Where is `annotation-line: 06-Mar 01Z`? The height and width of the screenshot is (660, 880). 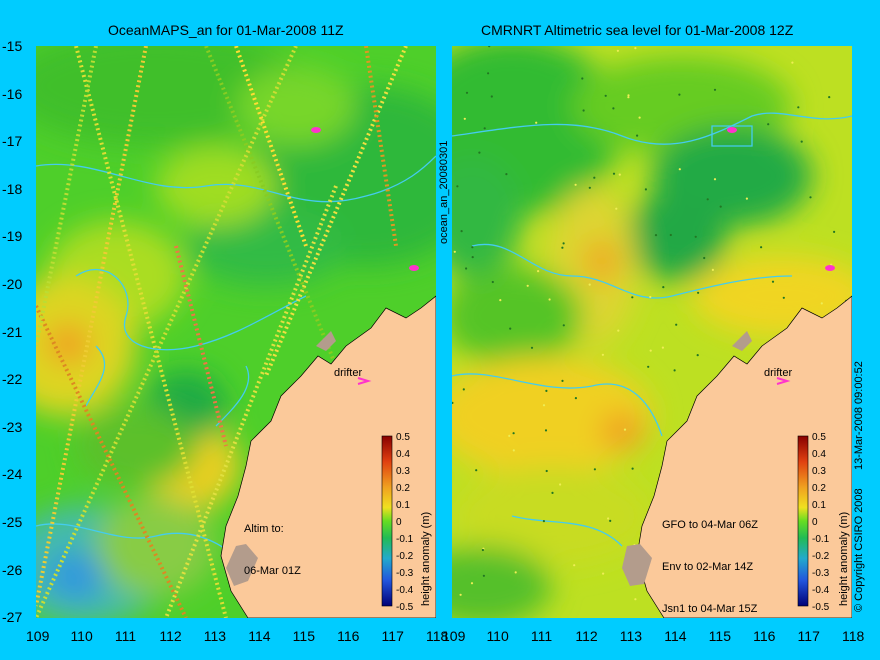 annotation-line: 06-Mar 01Z is located at coordinates (272, 571).